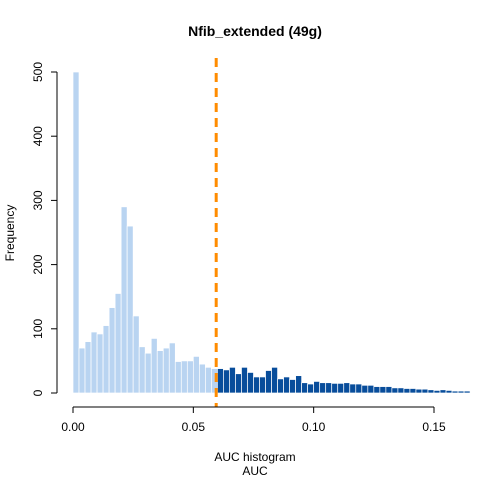 The height and width of the screenshot is (480, 480). I want to click on x-tick-label: 0.10, so click(314, 427).